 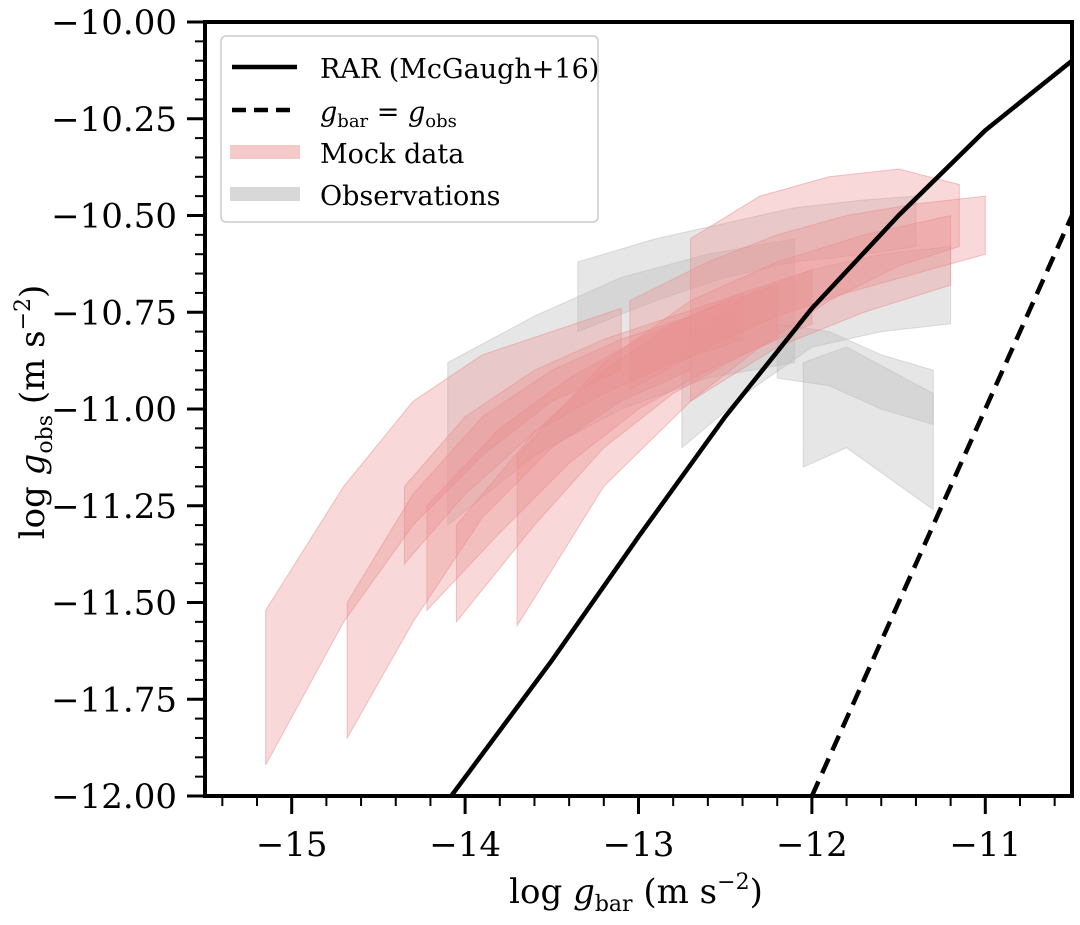 I want to click on y-tick-label: −10.25, so click(x=114, y=120).